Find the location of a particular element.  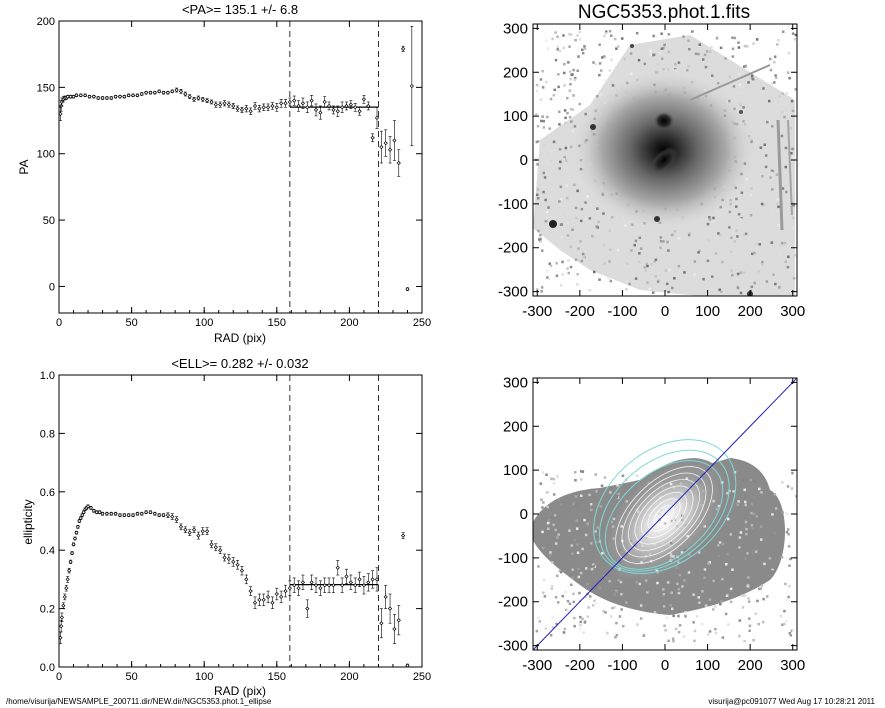

y-tick-label: 1.0 is located at coordinates (47, 376).